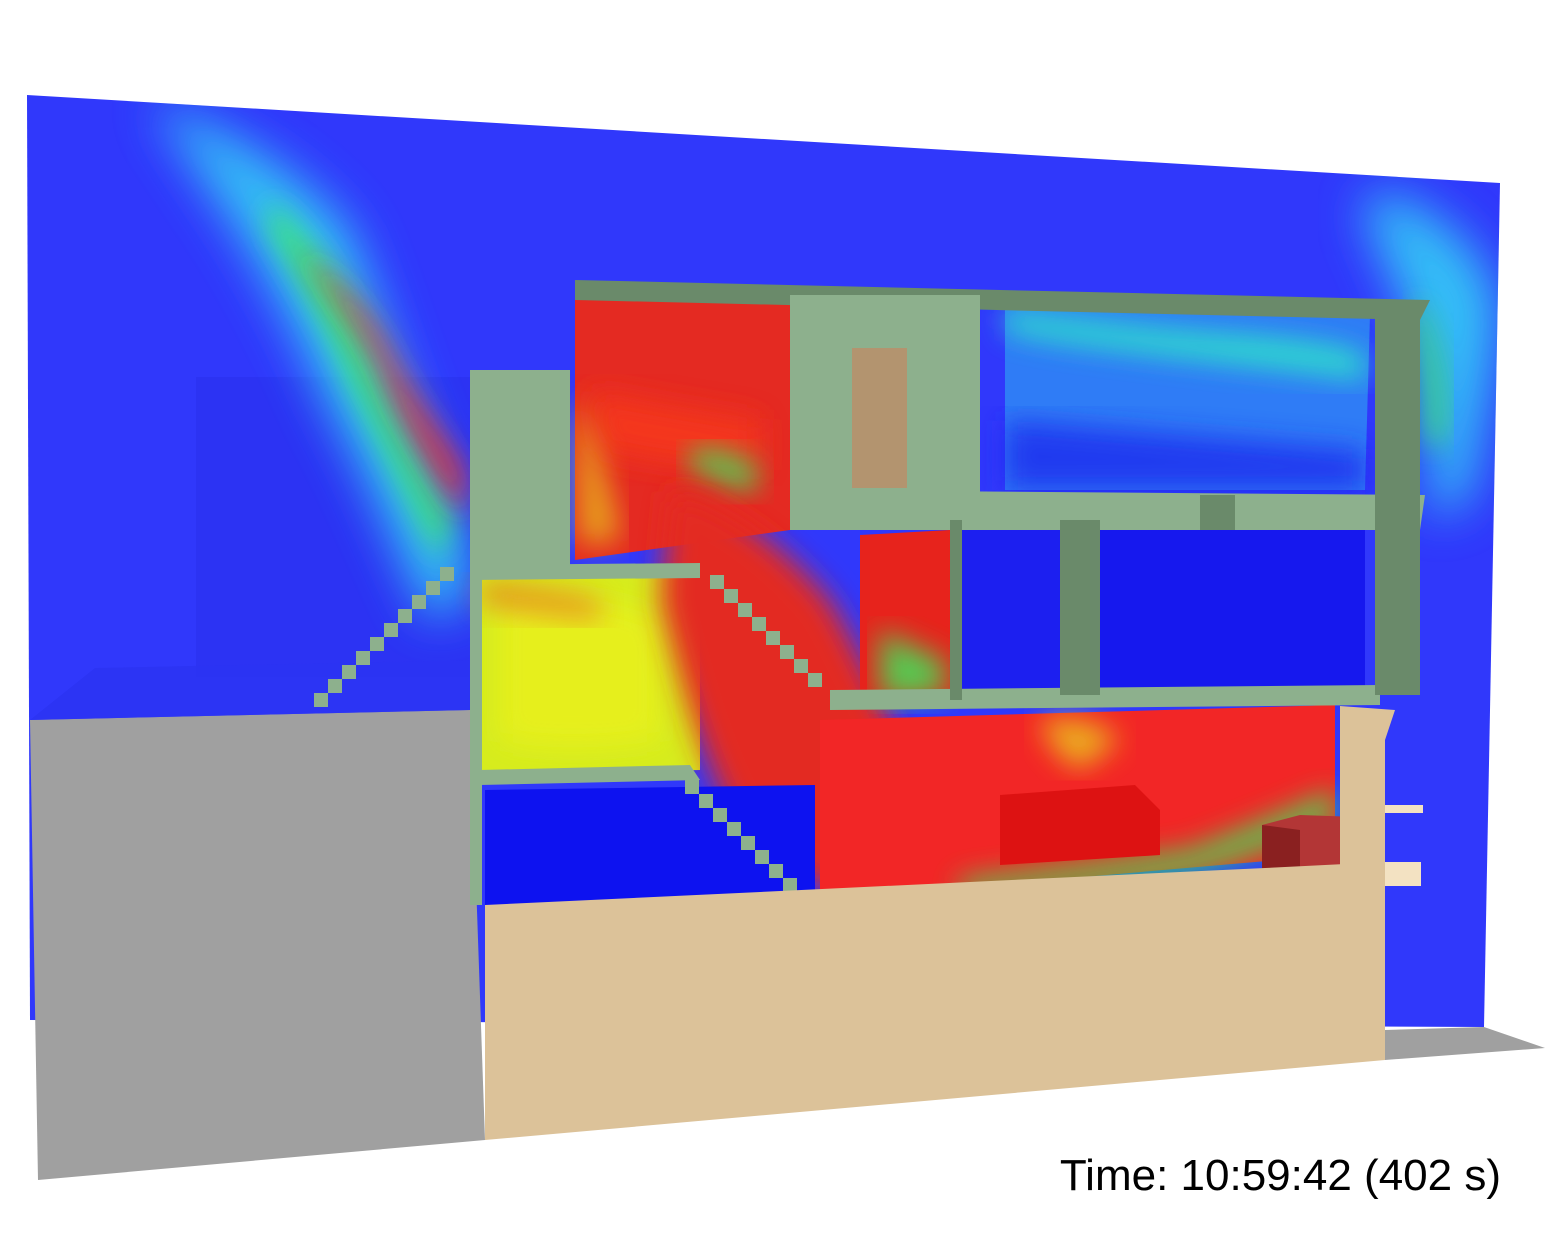  I want to click on clock-time: 10:59:42, so click(1266, 1175).